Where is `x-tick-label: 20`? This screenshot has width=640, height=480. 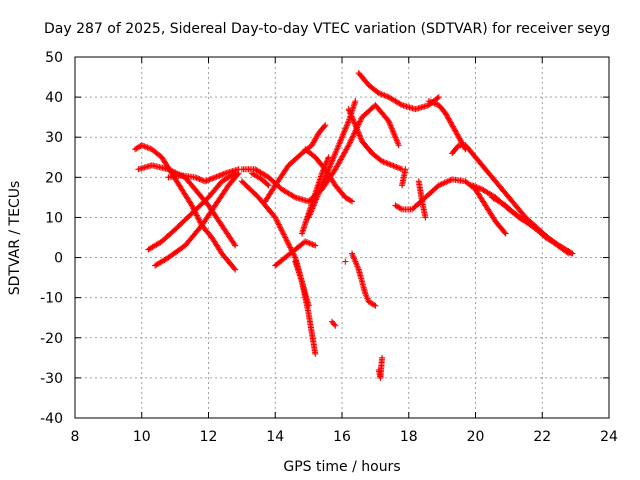 x-tick-label: 20 is located at coordinates (476, 437).